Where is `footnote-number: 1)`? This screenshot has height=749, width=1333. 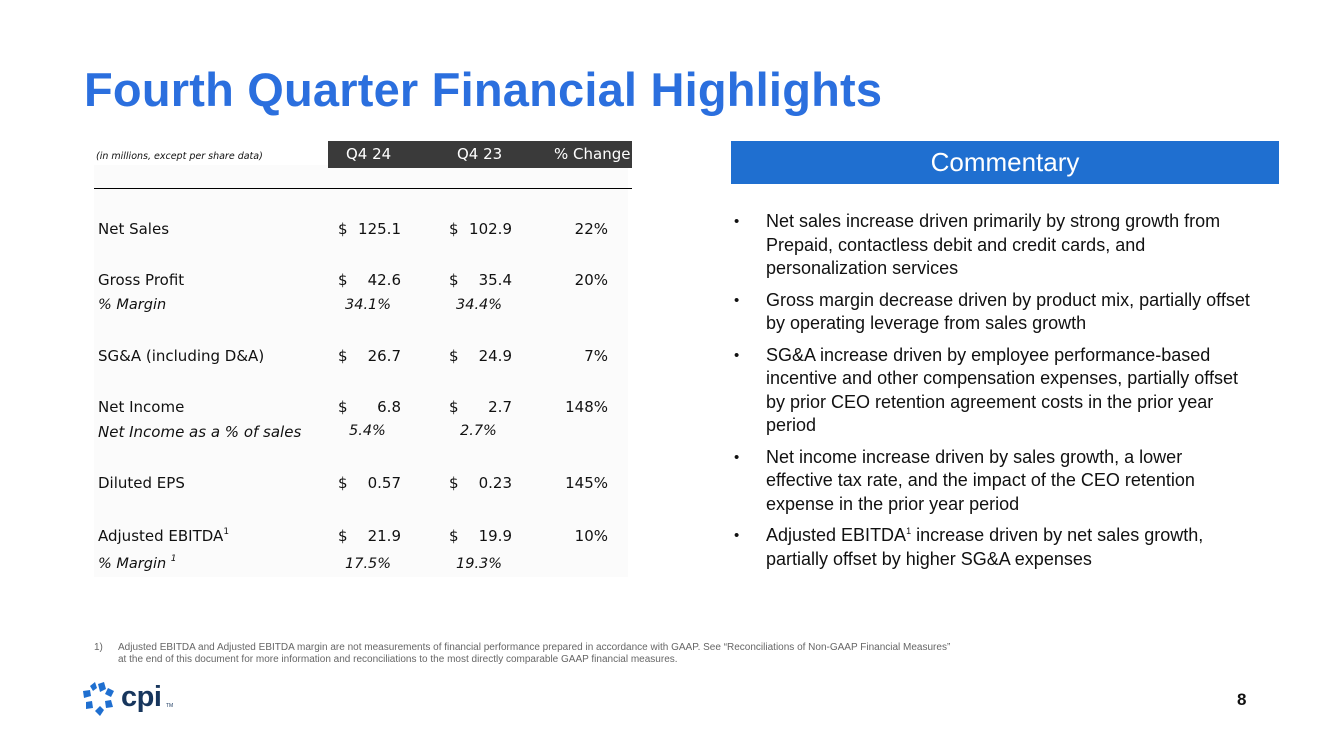
footnote-number: 1) is located at coordinates (98, 647).